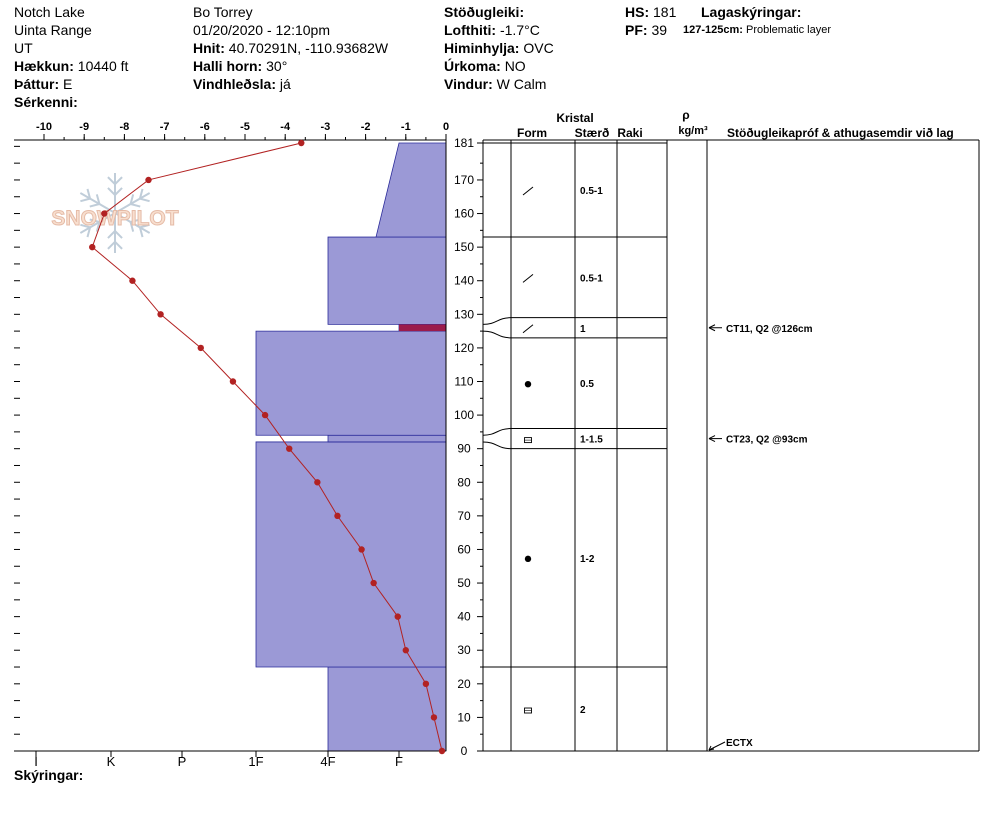  Describe the element at coordinates (464, 214) in the screenshot. I see `height-tick-label: 160` at that location.